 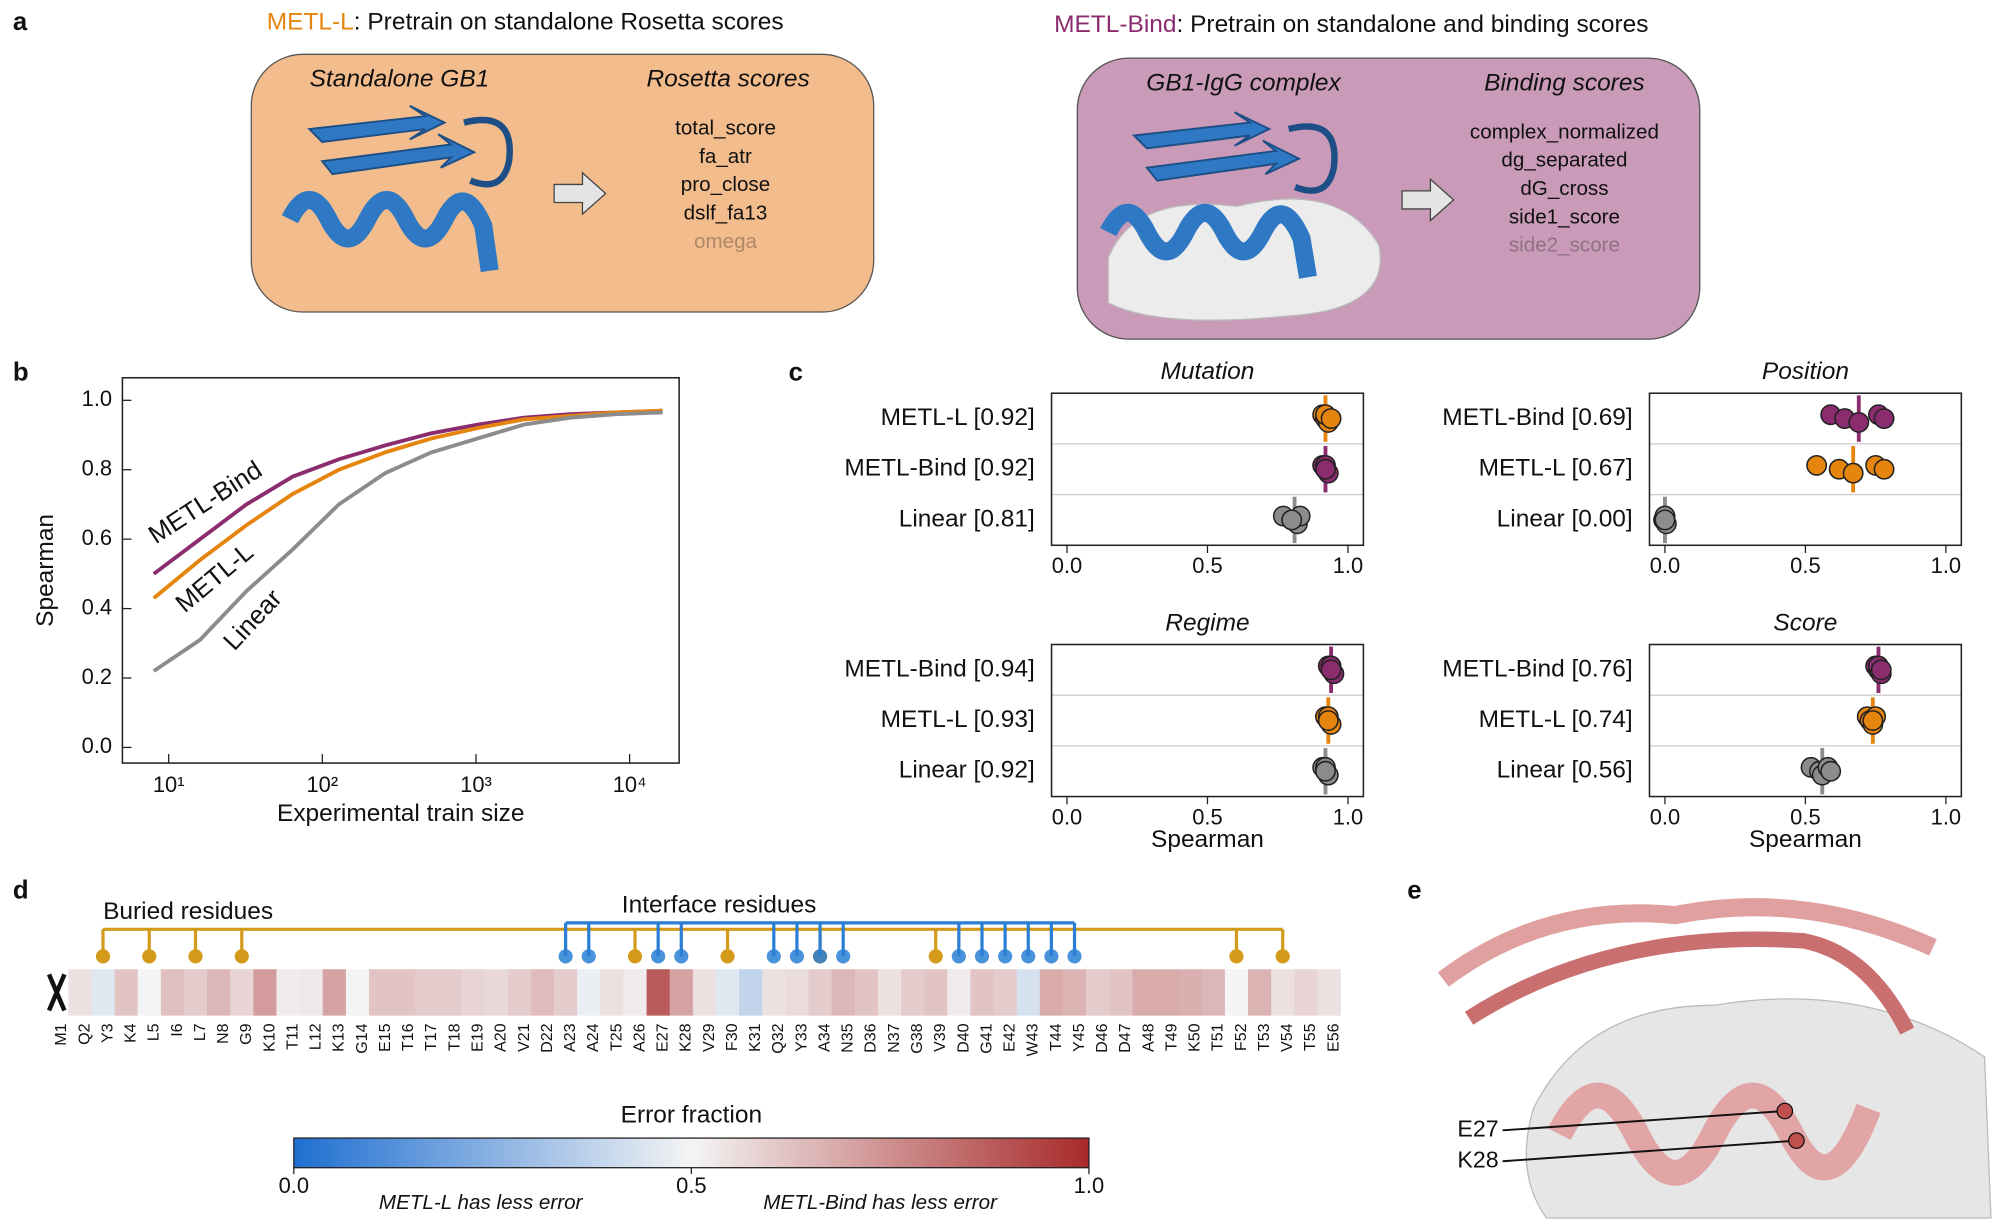 What do you see at coordinates (1649, 1151) in the screenshot?
I see `leader` at bounding box center [1649, 1151].